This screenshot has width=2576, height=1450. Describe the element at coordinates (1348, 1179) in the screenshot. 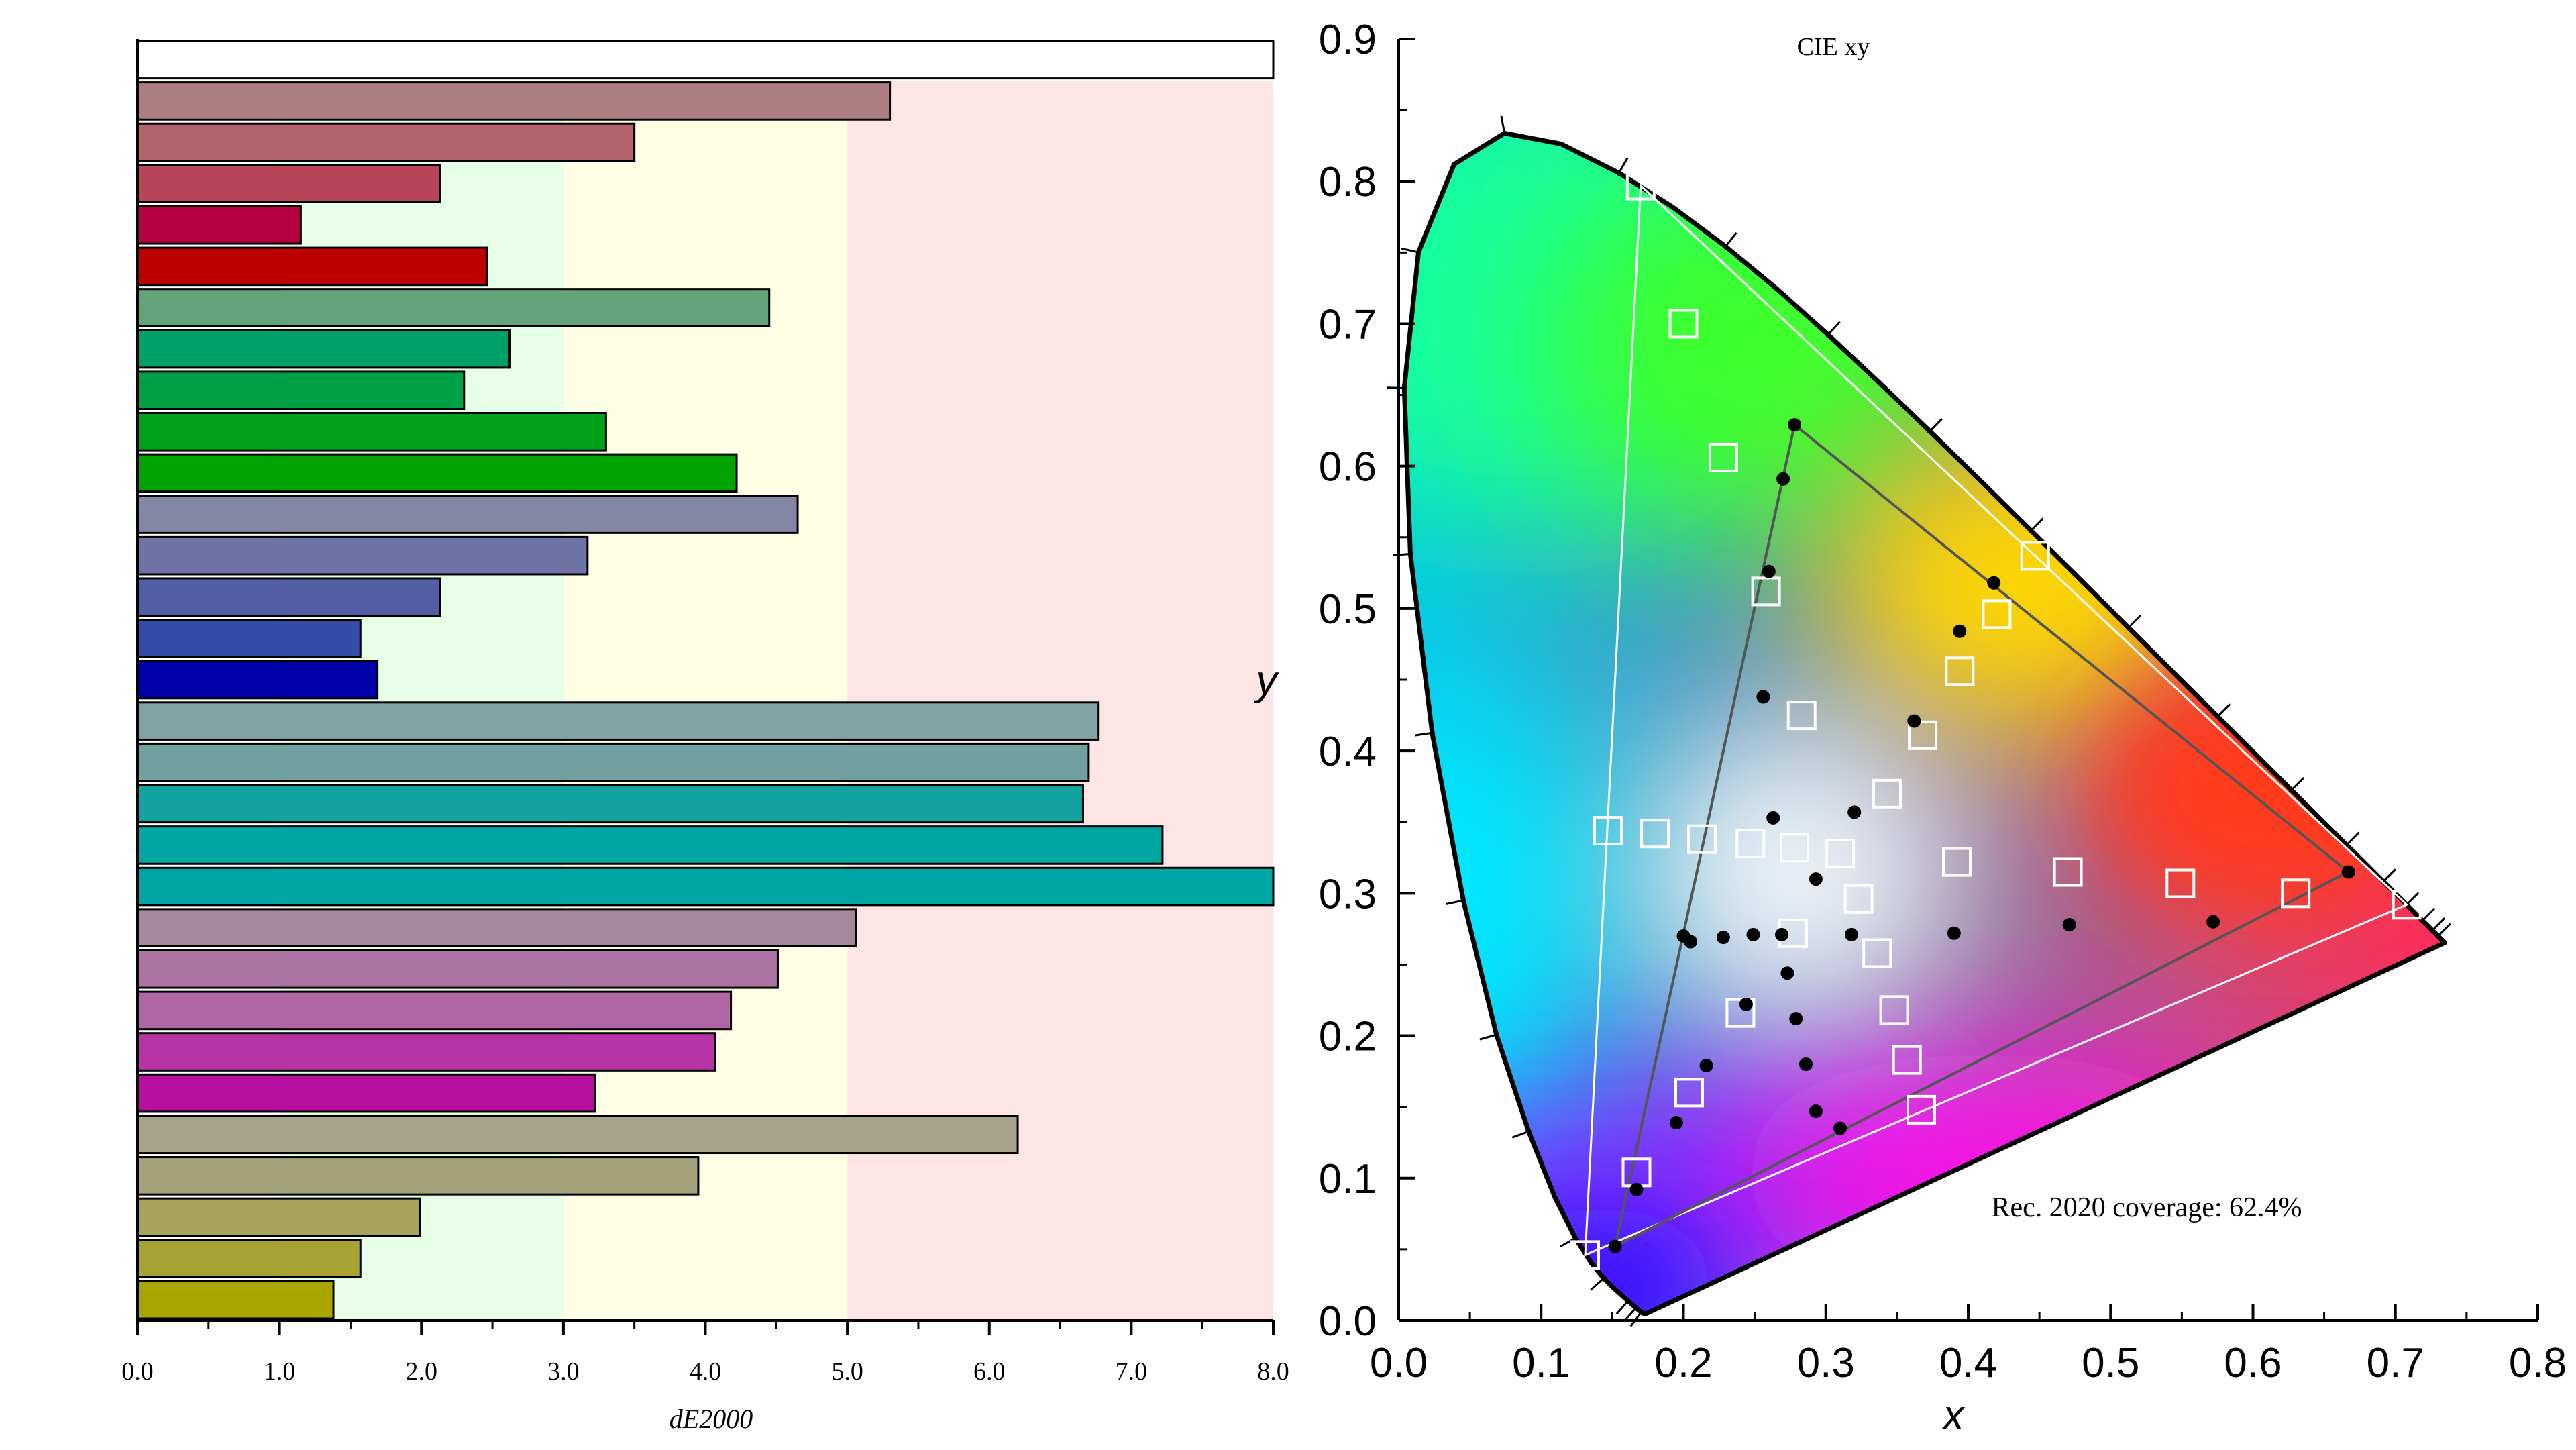

I see `cie-y-tick-label: 0.1` at that location.